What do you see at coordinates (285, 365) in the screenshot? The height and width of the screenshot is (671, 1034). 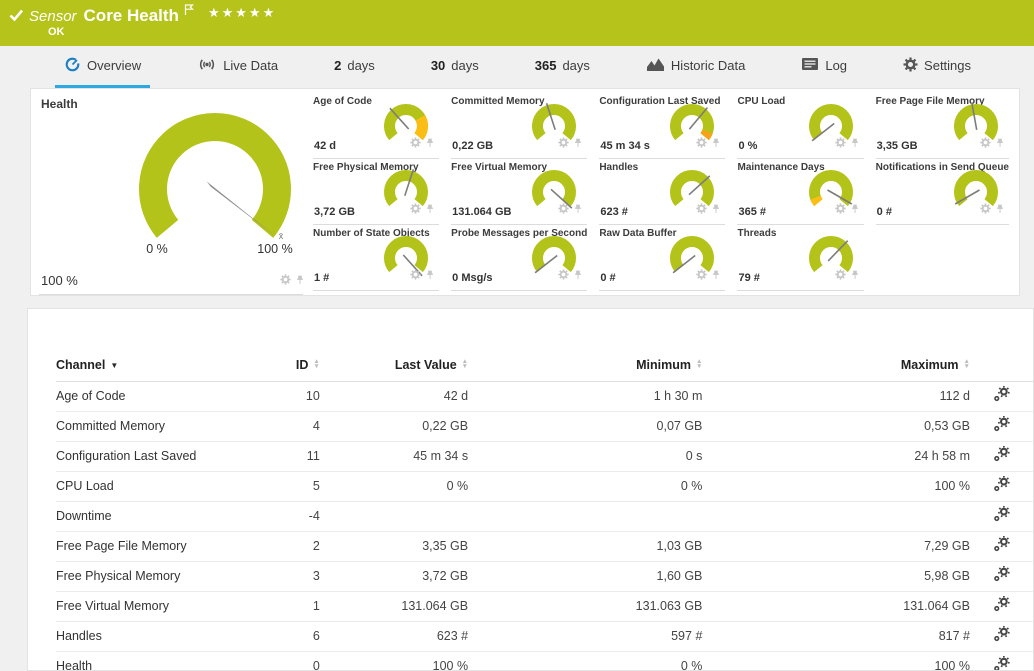 I see `column-header-id: ID ▲ ▼` at bounding box center [285, 365].